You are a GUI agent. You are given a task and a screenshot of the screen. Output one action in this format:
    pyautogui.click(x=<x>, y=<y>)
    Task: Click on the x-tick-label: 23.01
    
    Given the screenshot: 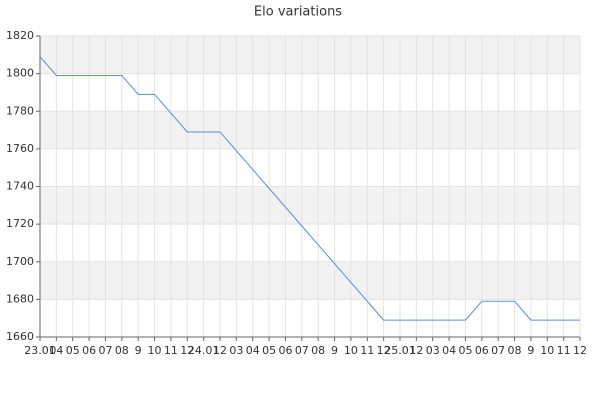 What is the action you would take?
    pyautogui.click(x=40, y=350)
    